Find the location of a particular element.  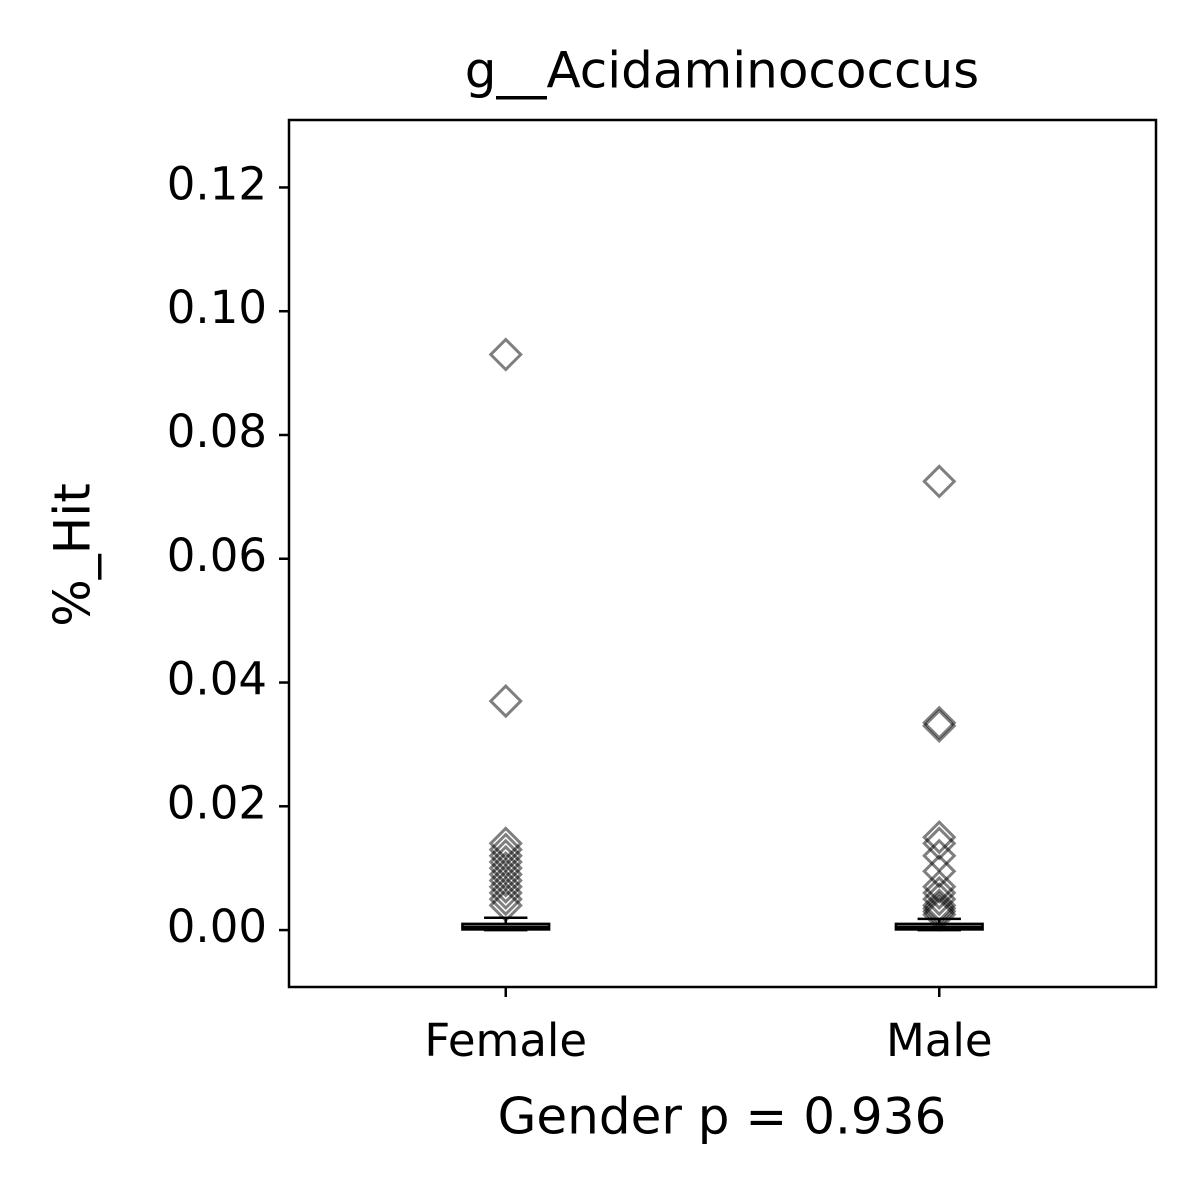

chart-title: g__Acidaminococcus is located at coordinates (722, 71).